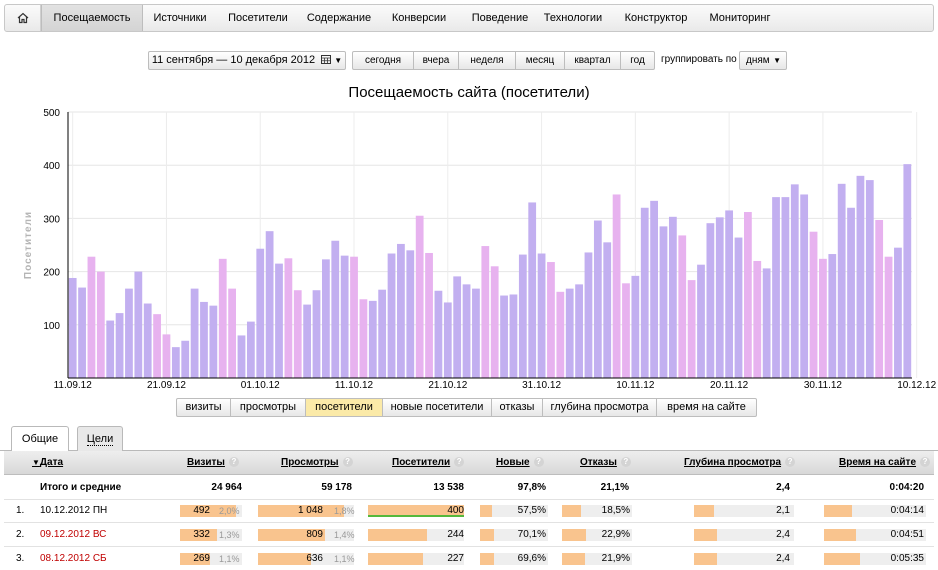  Describe the element at coordinates (339, 18) in the screenshot. I see `nav-item-content: Содержание` at that location.